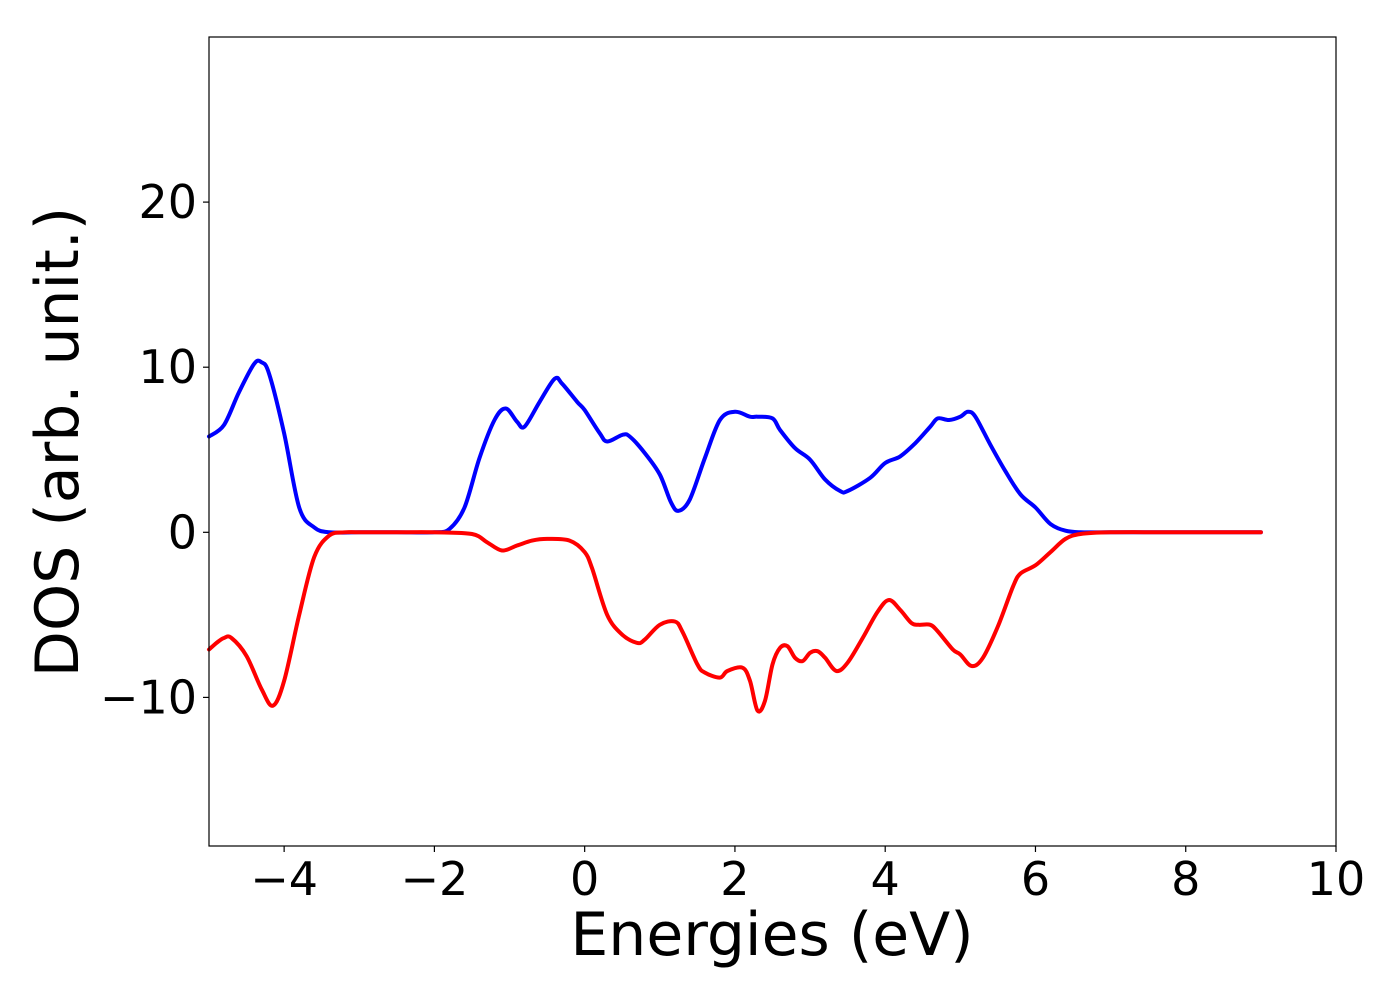 This screenshot has width=1400, height=1000. What do you see at coordinates (58, 442) in the screenshot?
I see `y-axis-label: DOS (arb. unit.)` at bounding box center [58, 442].